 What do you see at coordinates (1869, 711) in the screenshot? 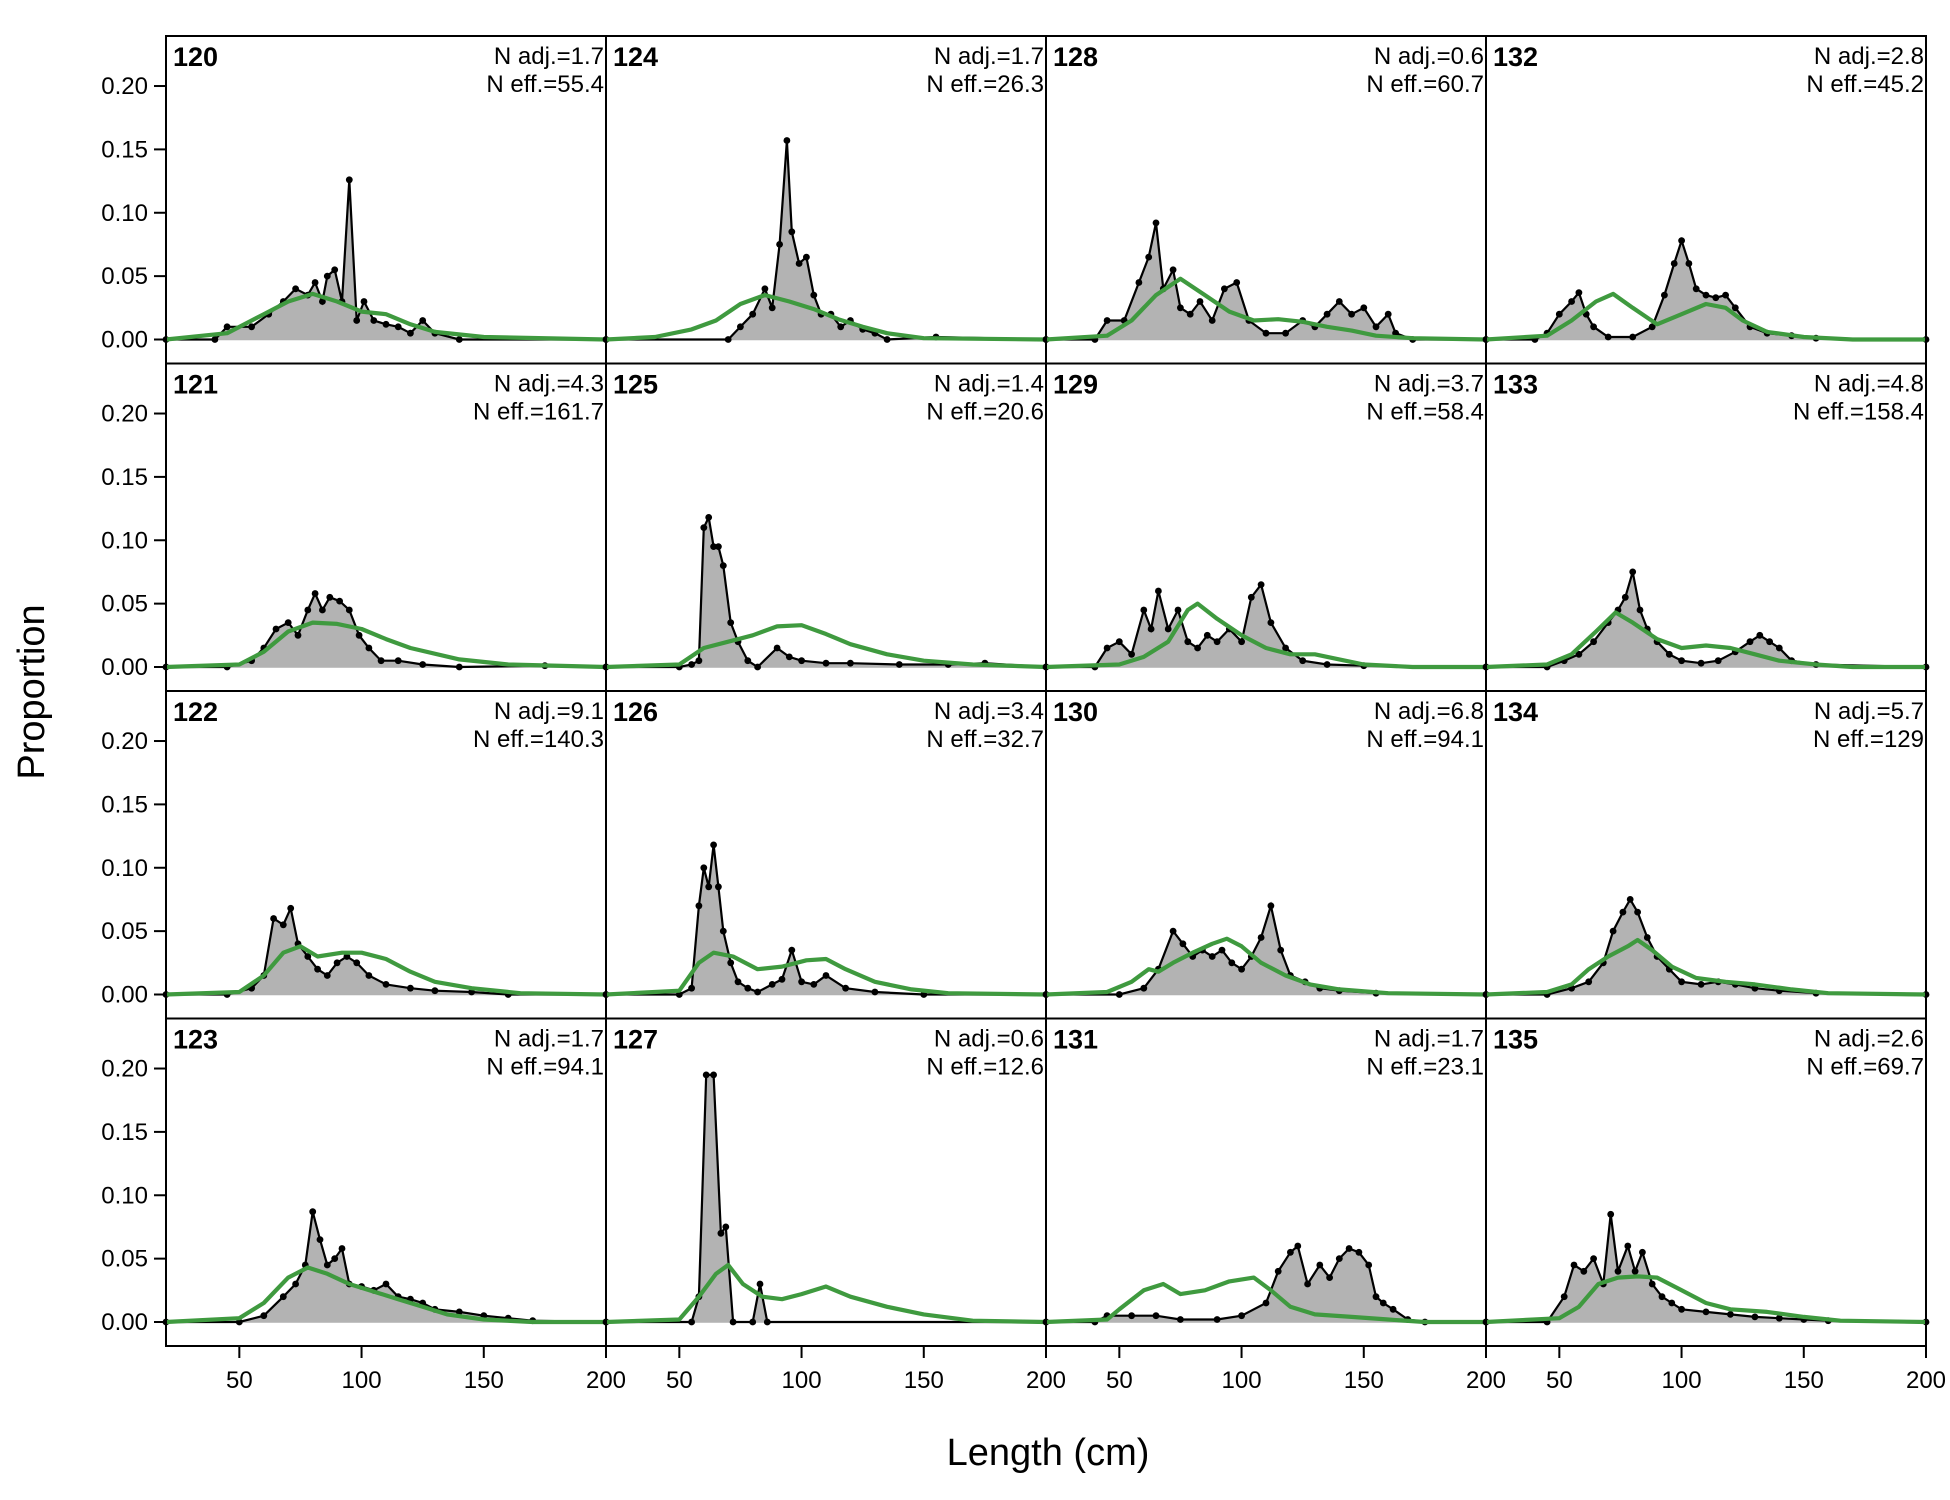
I see `n-adj-label: N adj.=5.7` at bounding box center [1869, 711].